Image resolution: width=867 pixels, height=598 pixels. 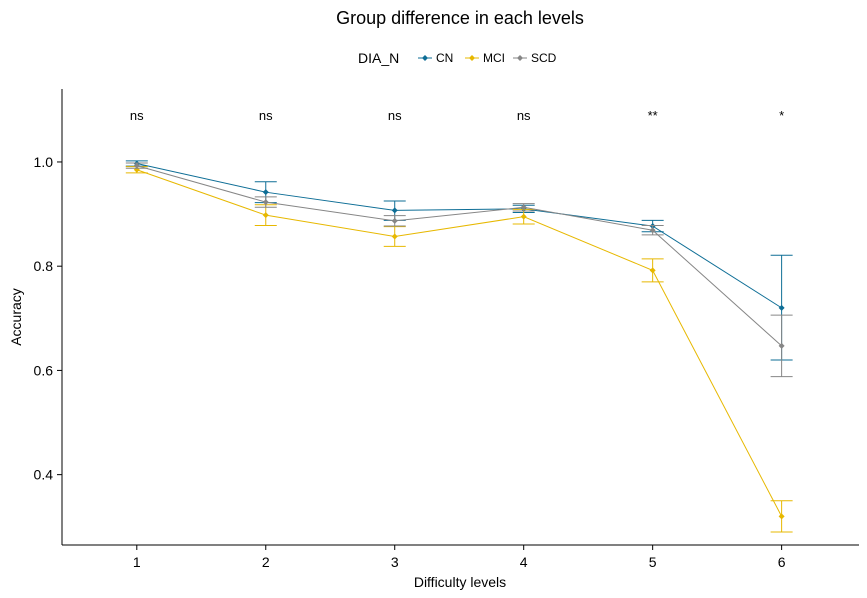 What do you see at coordinates (653, 562) in the screenshot?
I see `x-tick-label: 5` at bounding box center [653, 562].